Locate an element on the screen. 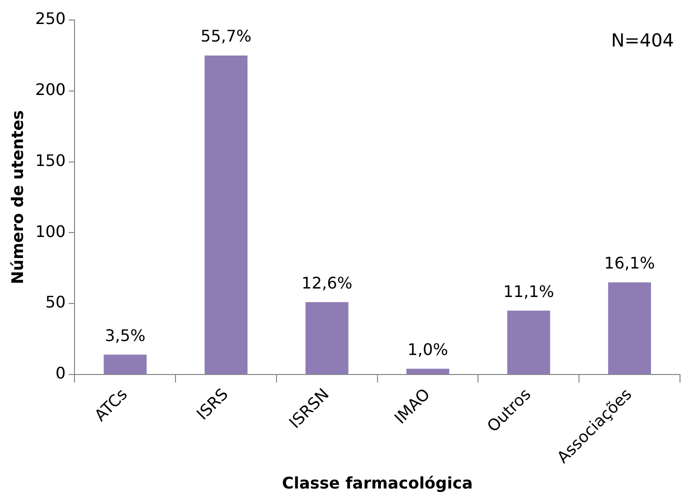 This screenshot has height=503, width=690. annotation: 3,5% is located at coordinates (125, 335).